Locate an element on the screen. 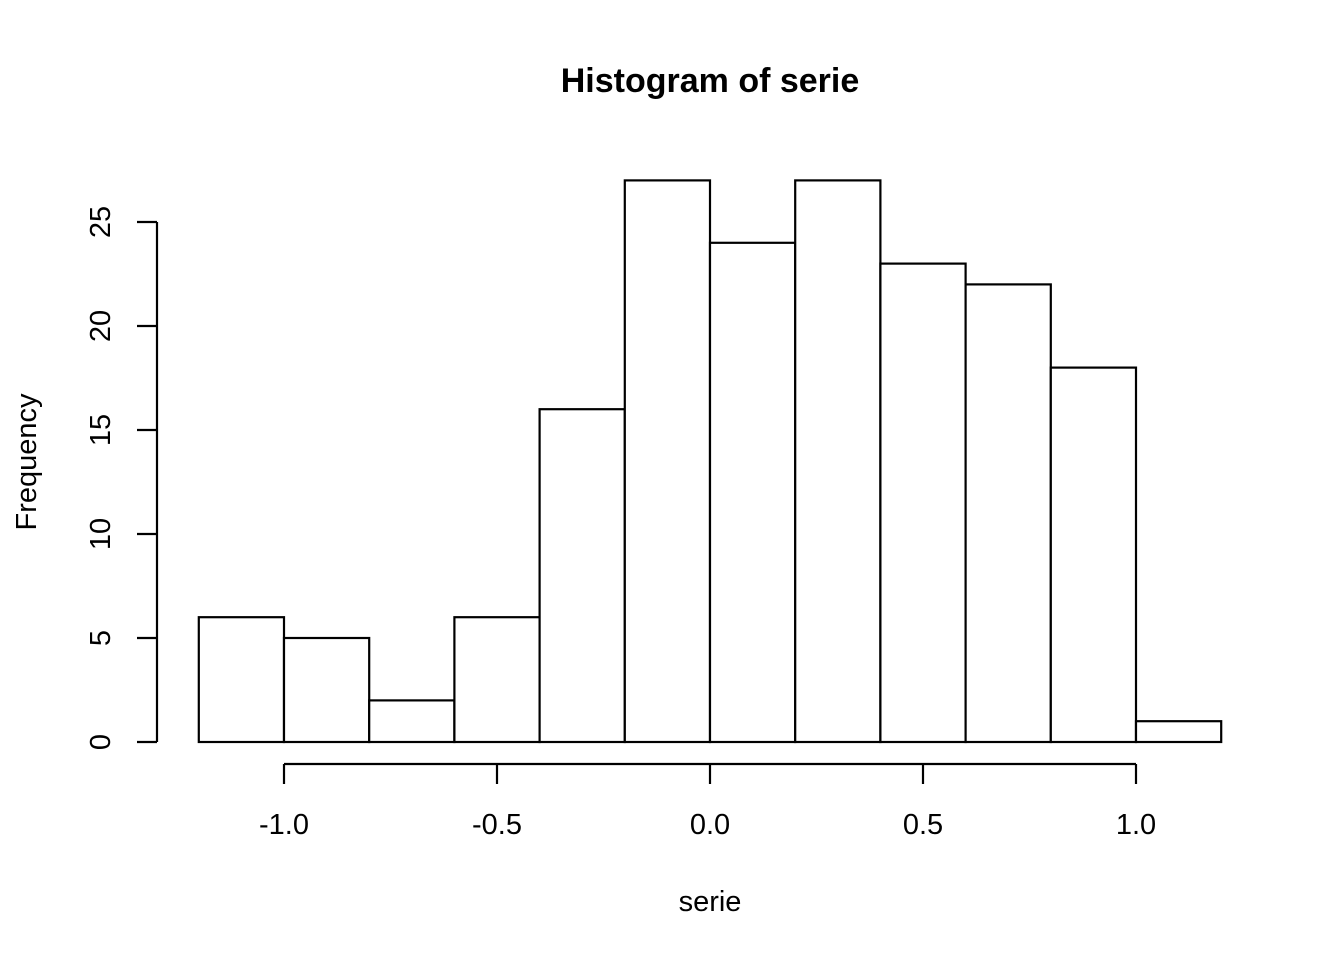  x-tick-label: -1.0 is located at coordinates (284, 825).